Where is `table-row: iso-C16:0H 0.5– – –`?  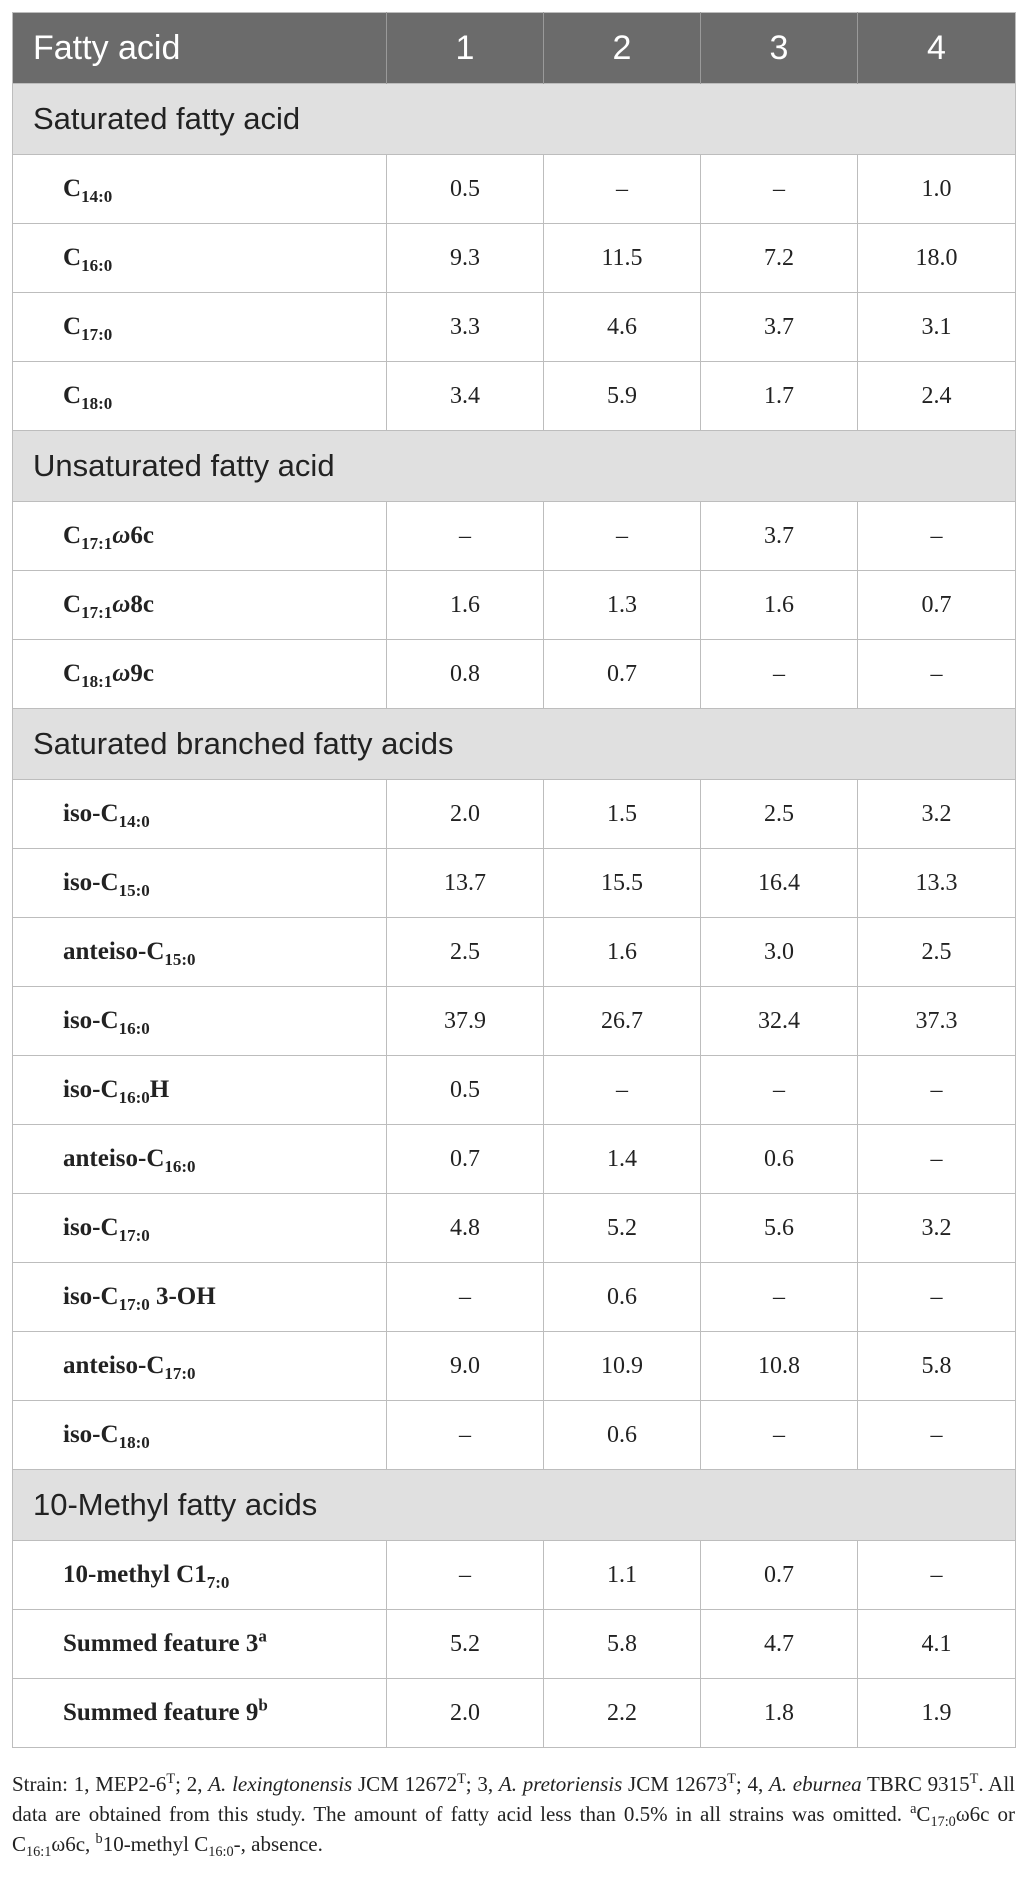
table-row: iso-C16:0H 0.5– – – is located at coordinates (514, 1090).